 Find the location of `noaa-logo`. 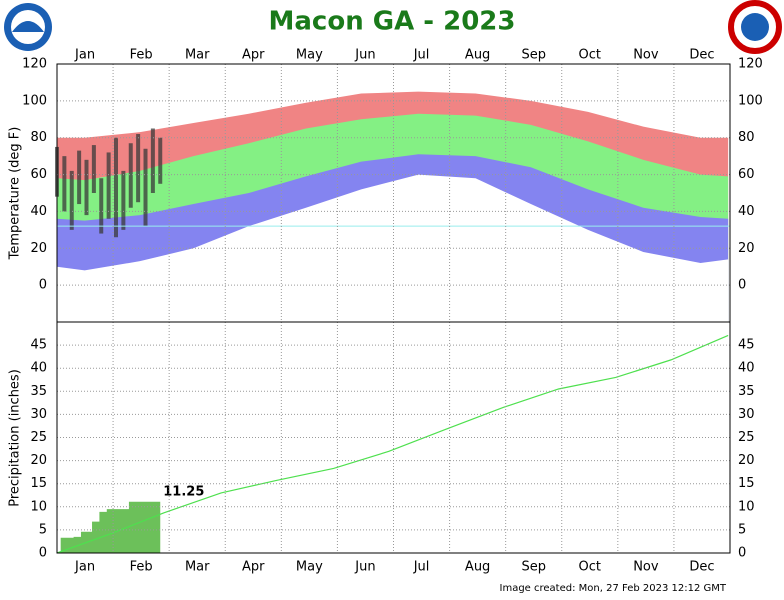

noaa-logo is located at coordinates (28, 27).